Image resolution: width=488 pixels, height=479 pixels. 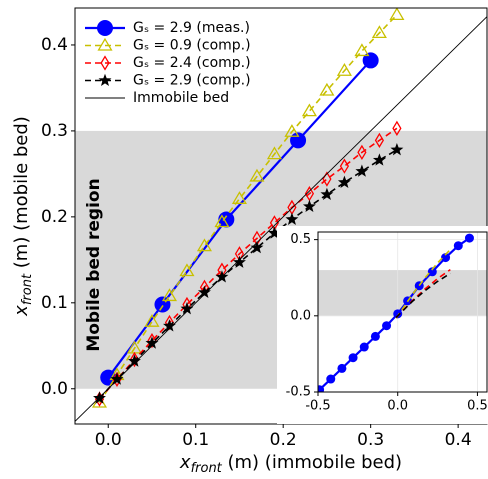 I want to click on axis-label-rest: (m) (immobile bed), so click(x=312, y=462).